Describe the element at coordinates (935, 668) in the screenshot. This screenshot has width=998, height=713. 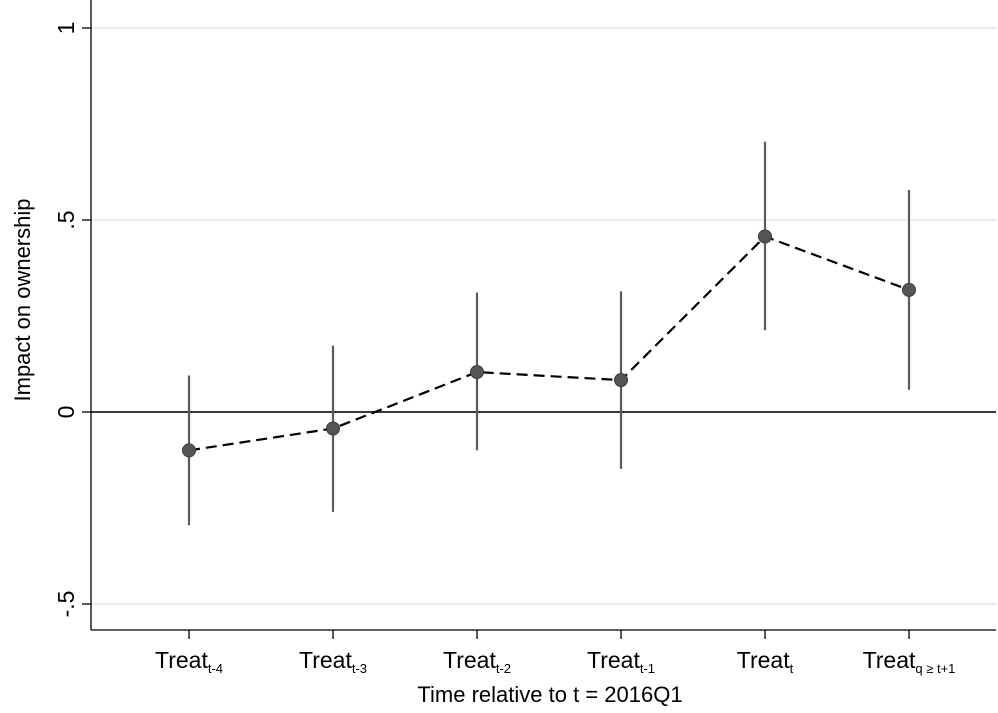
I see `x-tick-label-subscript: q ≥ t+1` at that location.